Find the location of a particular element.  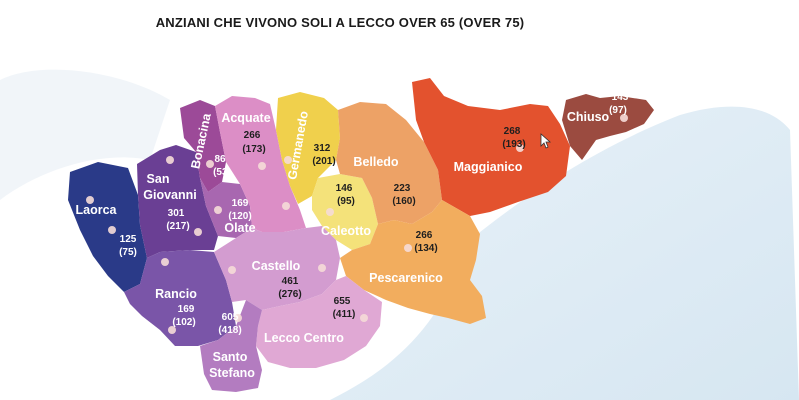

over65-rancio: 169 is located at coordinates (186, 309).